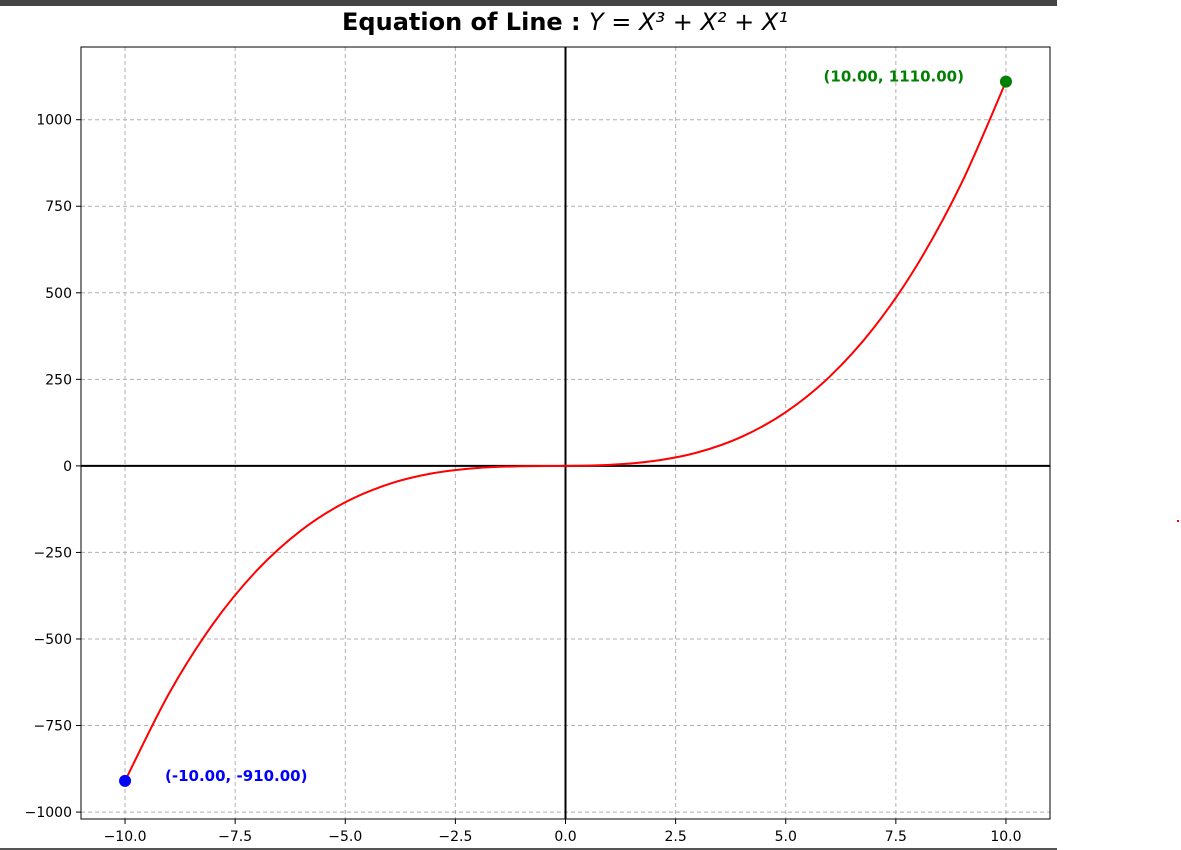 Image resolution: width=1181 pixels, height=850 pixels. Describe the element at coordinates (465, 22) in the screenshot. I see `chart-title-prefix: Equation of Line :` at that location.